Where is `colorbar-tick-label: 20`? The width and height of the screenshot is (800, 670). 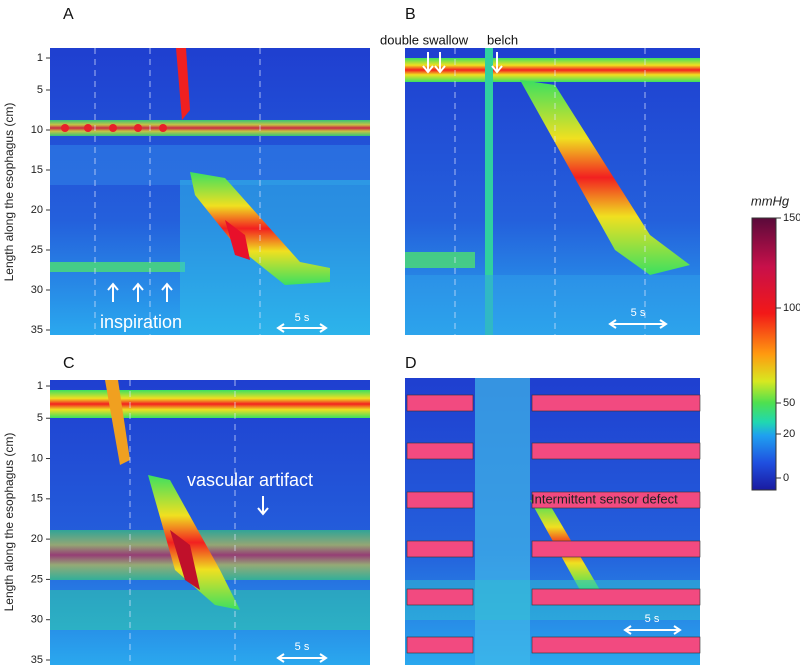 colorbar-tick-label: 20 is located at coordinates (789, 434).